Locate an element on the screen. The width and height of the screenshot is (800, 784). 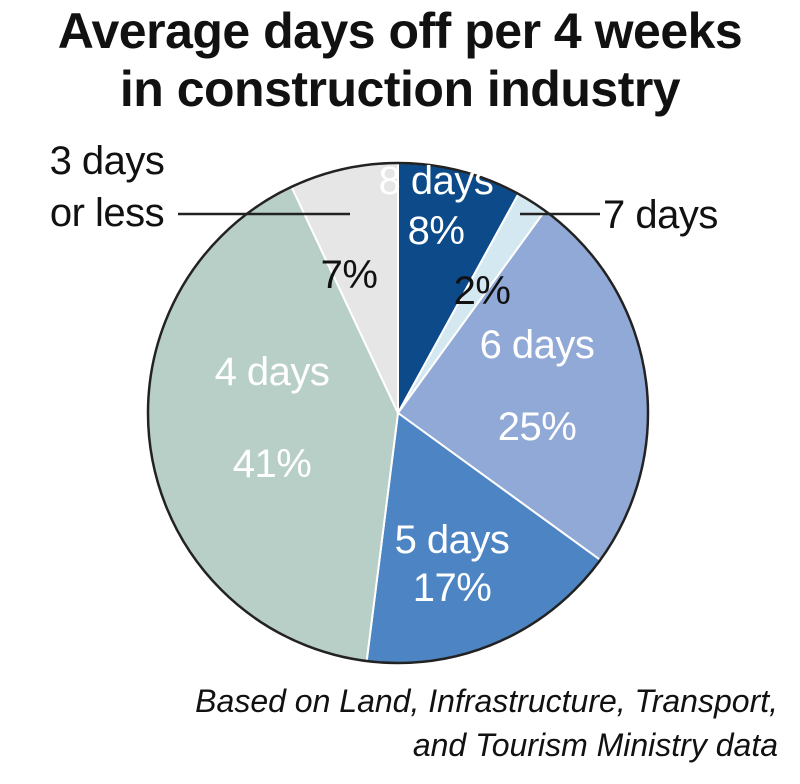
category-label-4-days: 4 days is located at coordinates (272, 372).